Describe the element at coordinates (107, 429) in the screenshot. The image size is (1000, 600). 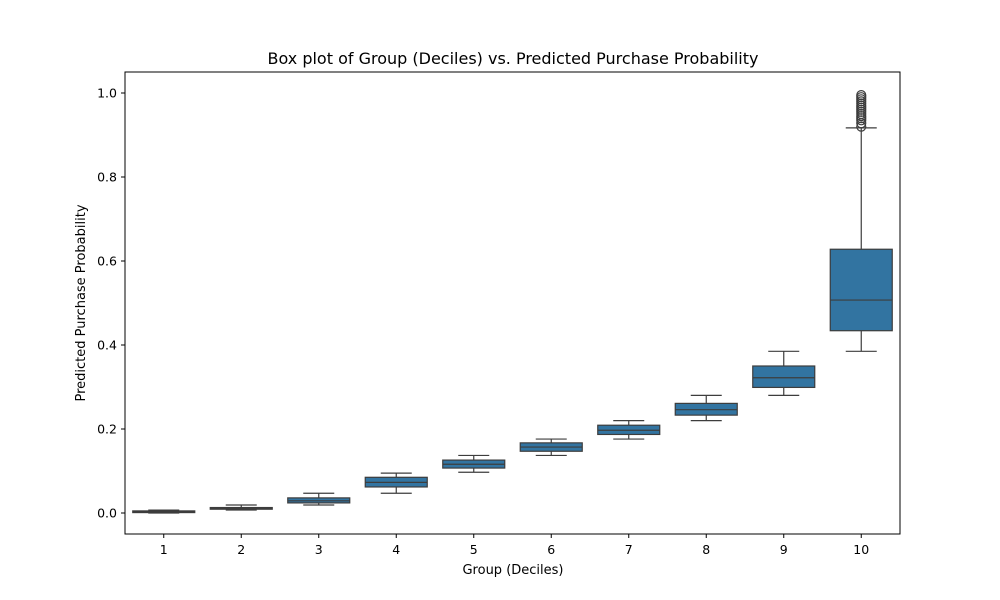
I see `y-tick-label: 0.2` at that location.